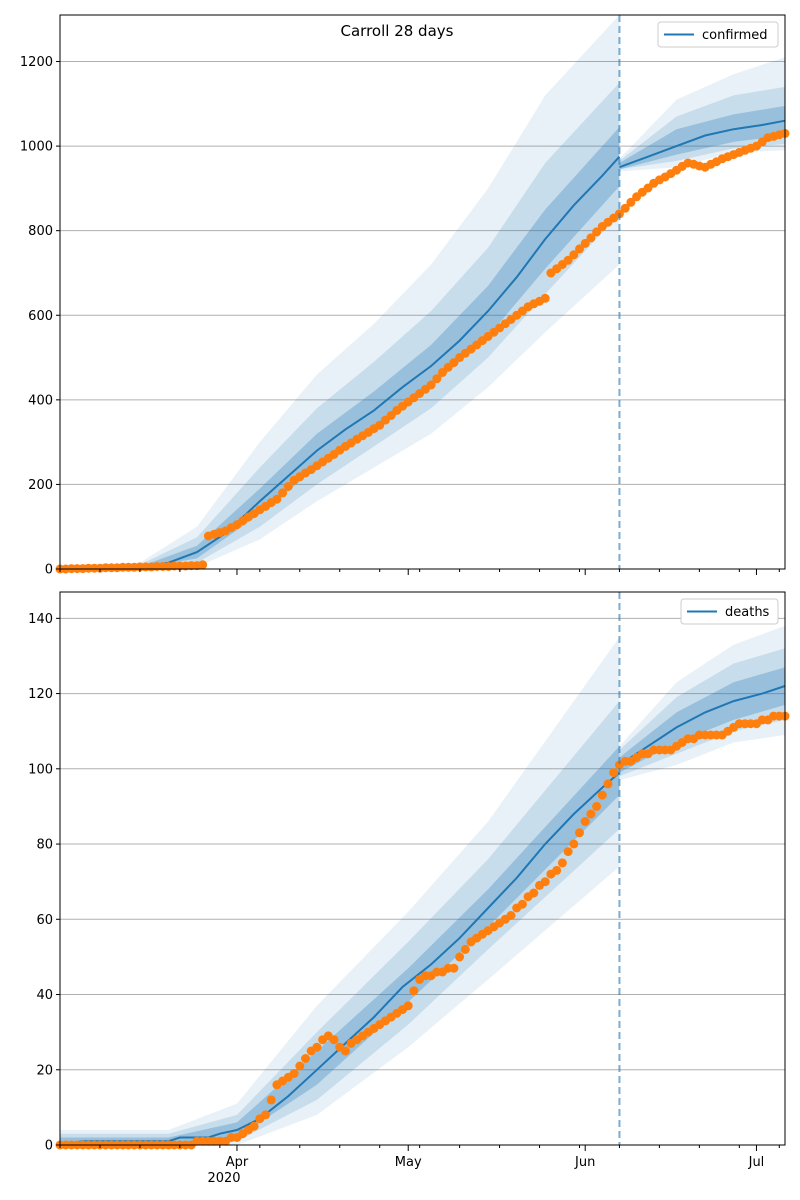 Image resolution: width=800 pixels, height=1200 pixels. What do you see at coordinates (36, 62) in the screenshot?
I see `confirmed-y-tick-label: 1200` at bounding box center [36, 62].